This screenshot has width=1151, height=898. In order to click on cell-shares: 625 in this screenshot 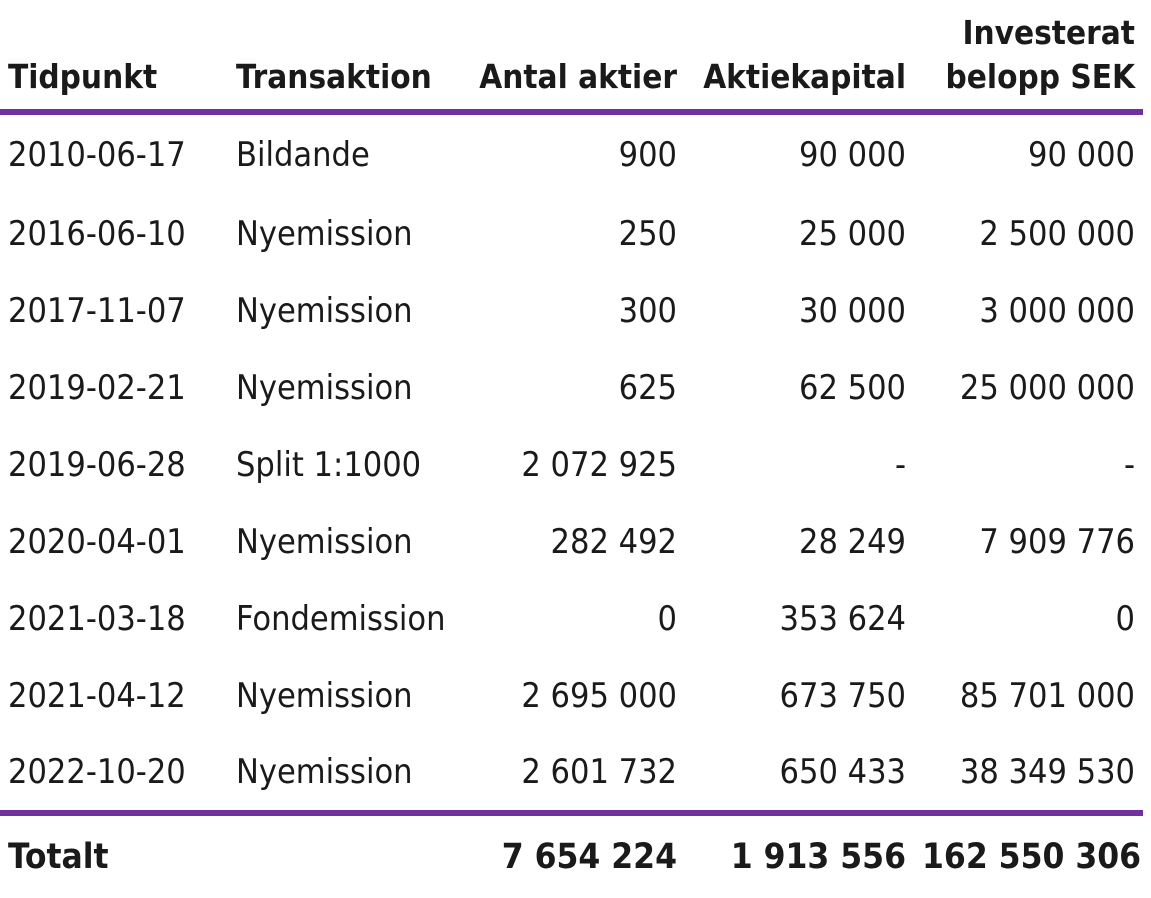, I will do `click(647, 387)`.